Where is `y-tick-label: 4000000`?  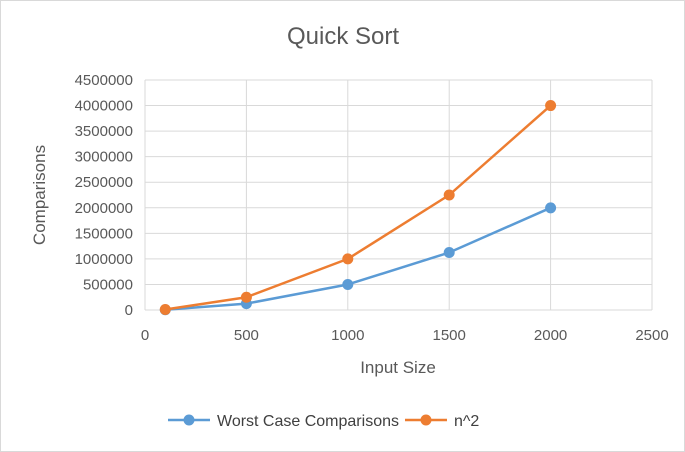 y-tick-label: 4000000 is located at coordinates (104, 106).